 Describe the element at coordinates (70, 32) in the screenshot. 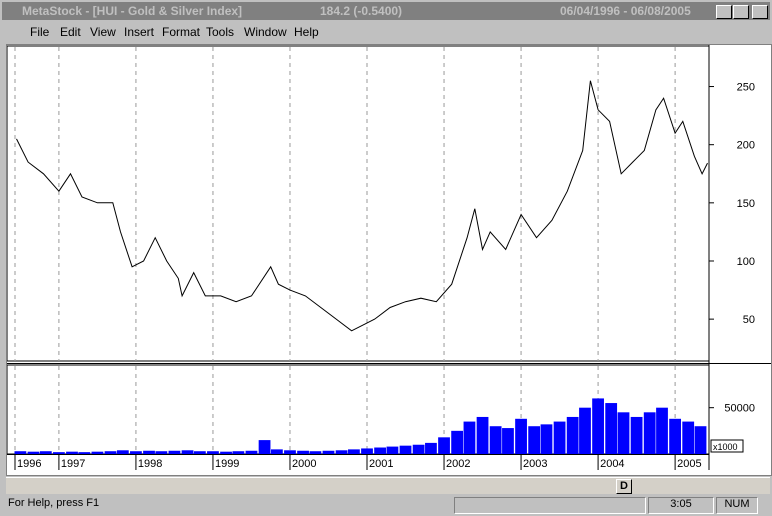

I see `menu-item: Edit` at that location.